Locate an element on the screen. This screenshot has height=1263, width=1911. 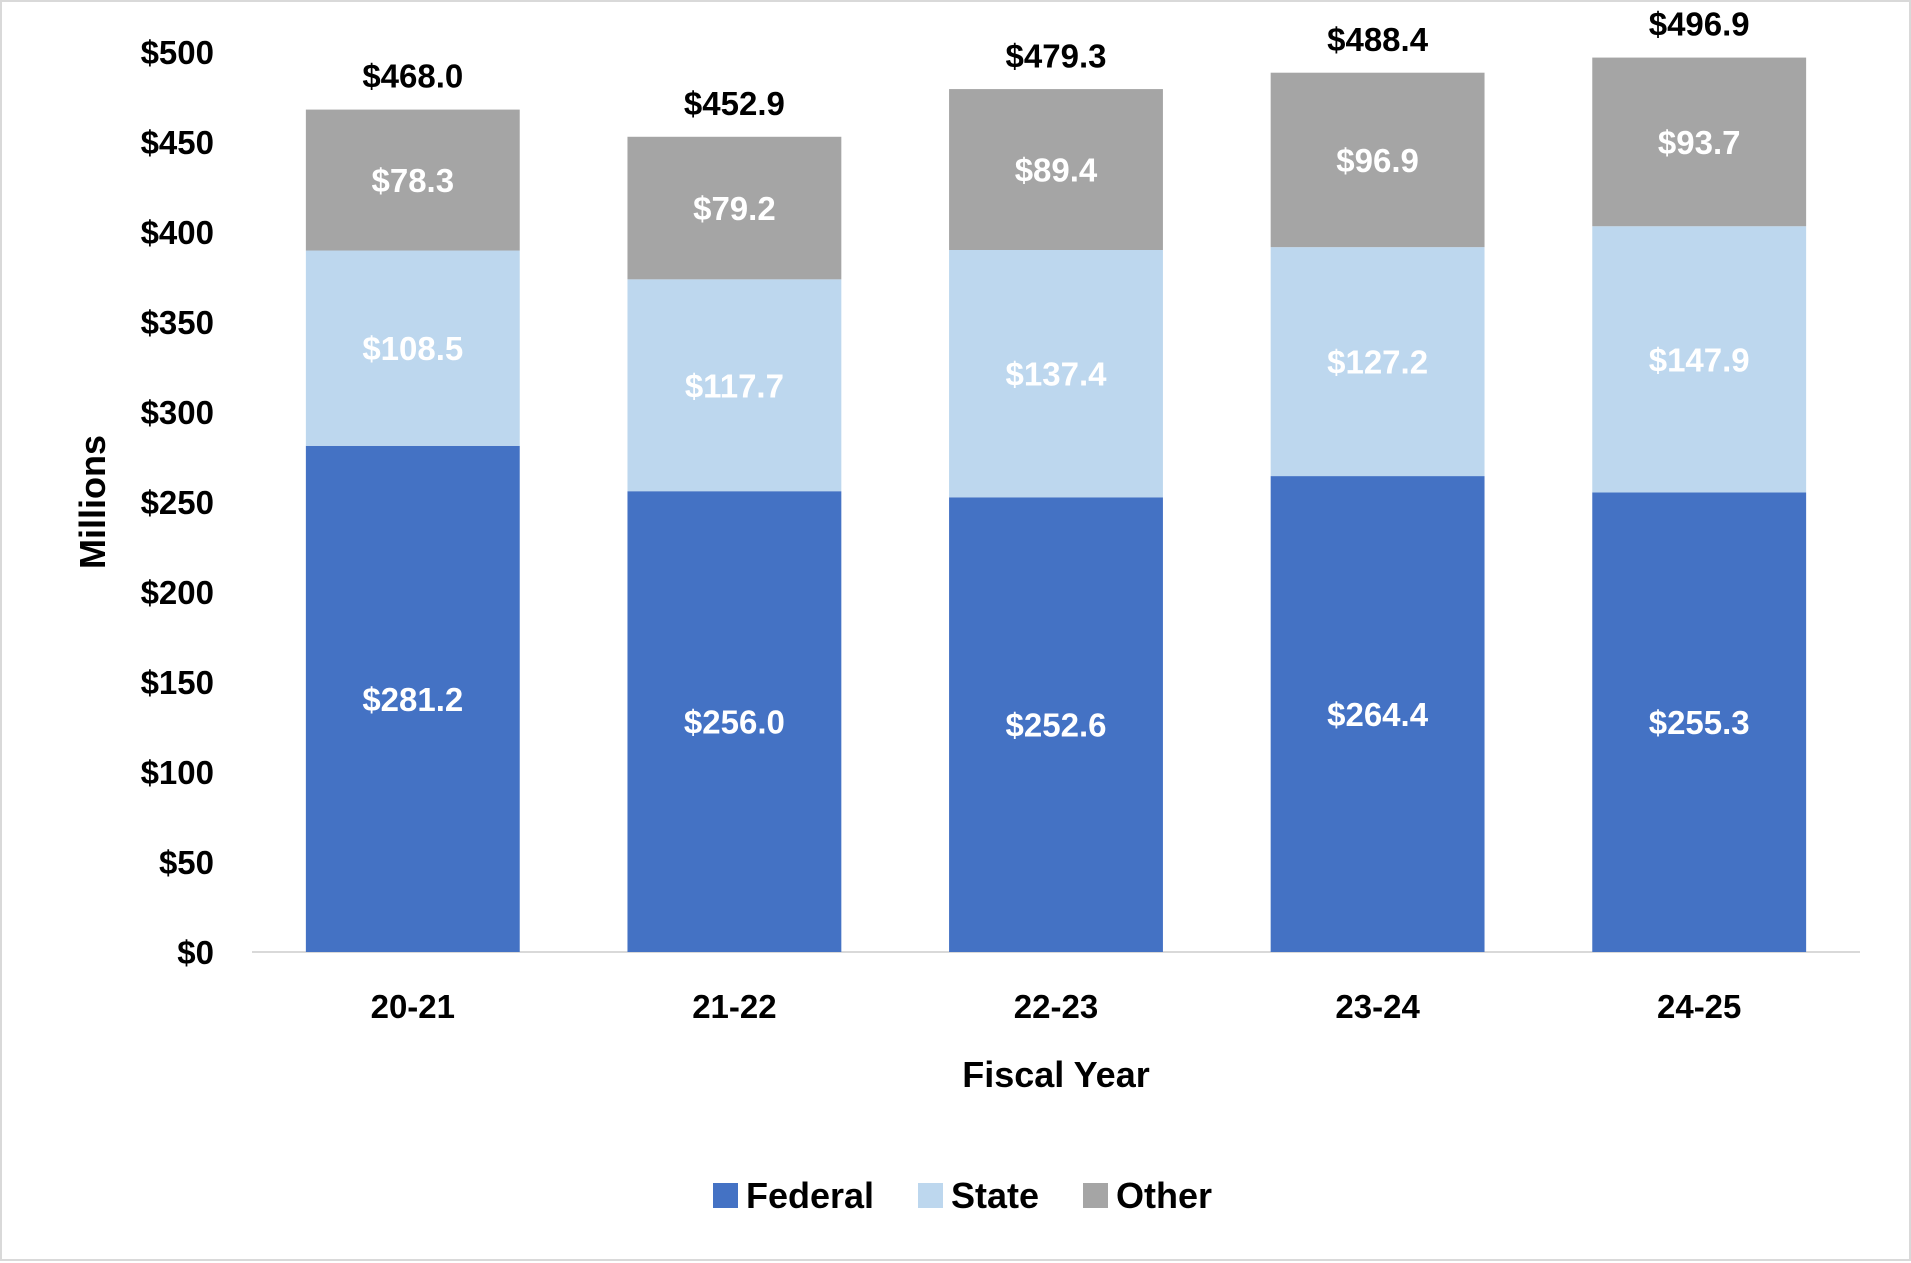
data-label-other: $79.2 is located at coordinates (734, 208).